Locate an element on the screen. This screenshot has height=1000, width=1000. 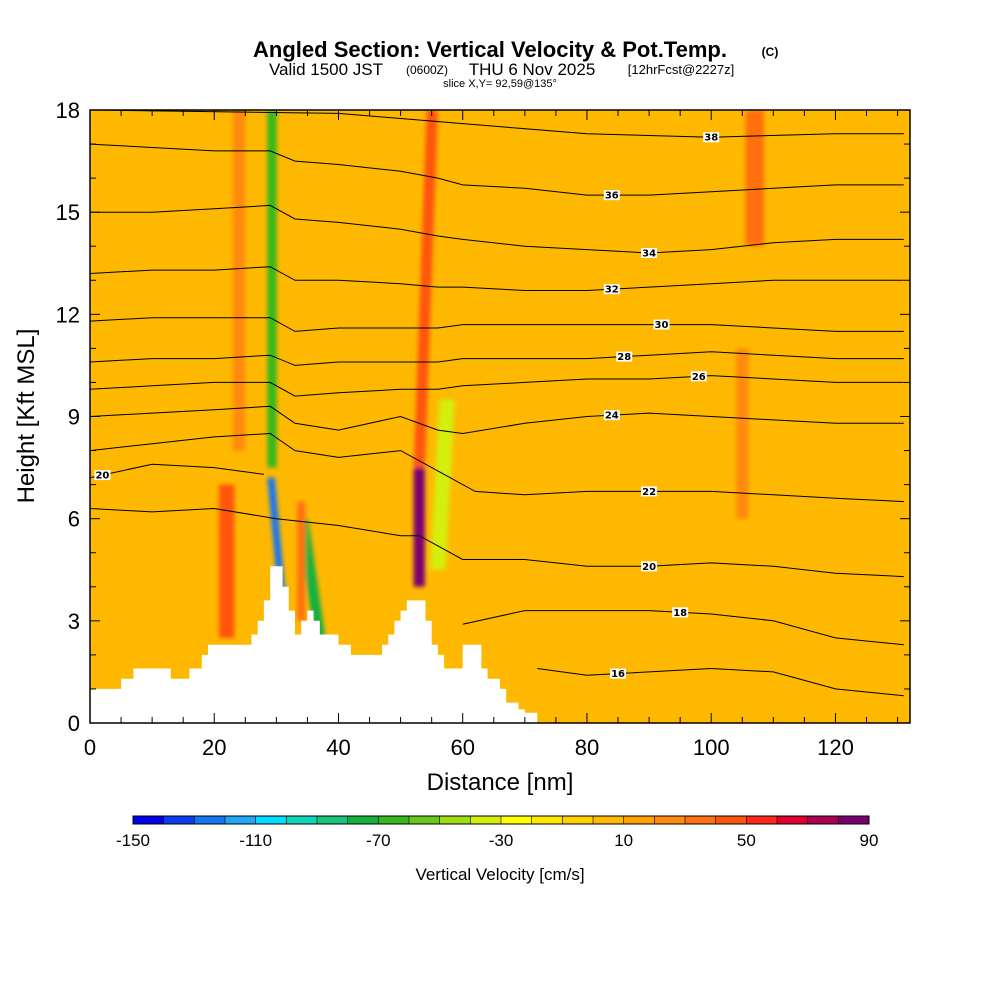
colorbar-tick-label: -150 is located at coordinates (133, 840).